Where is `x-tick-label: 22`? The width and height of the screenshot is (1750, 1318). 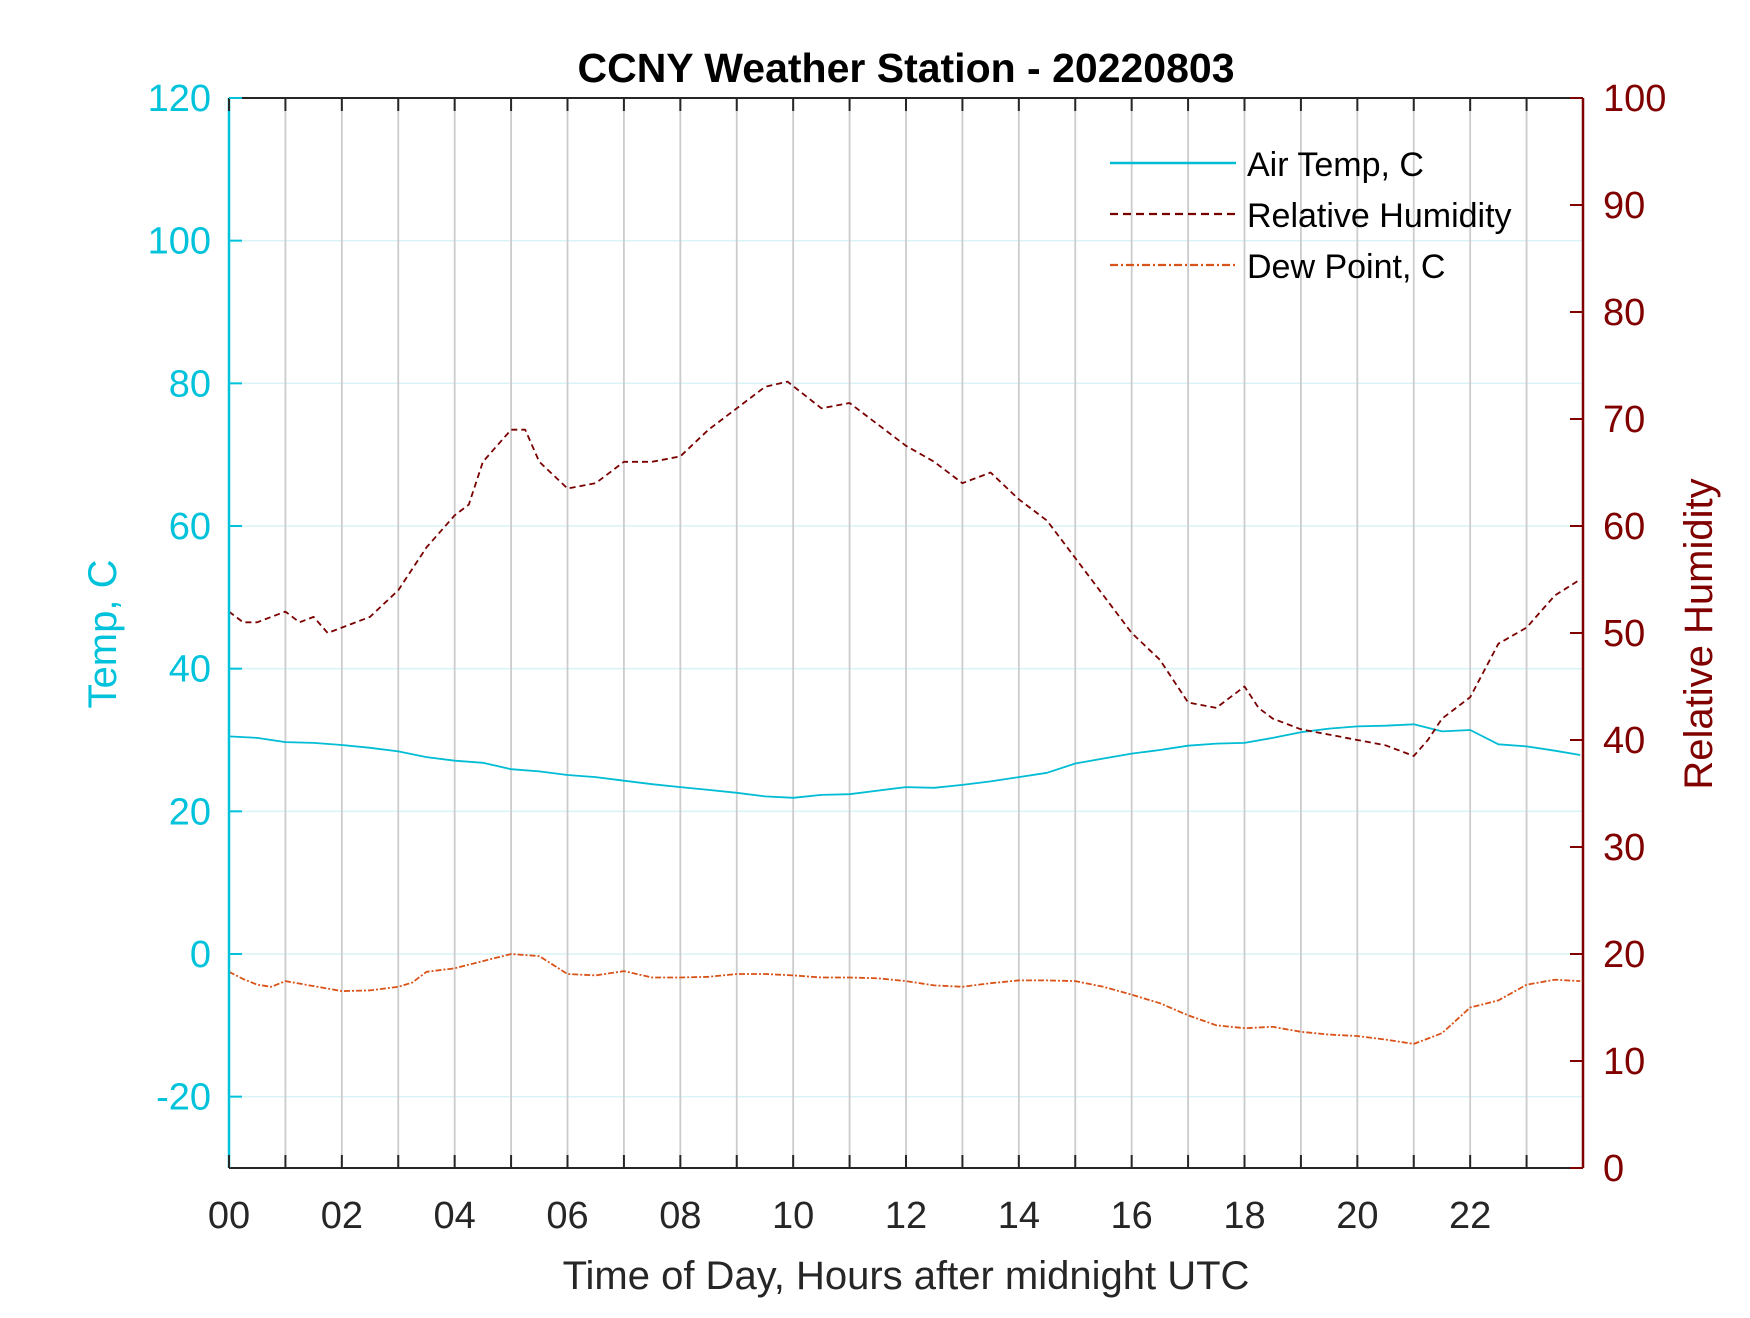
x-tick-label: 22 is located at coordinates (1470, 1216).